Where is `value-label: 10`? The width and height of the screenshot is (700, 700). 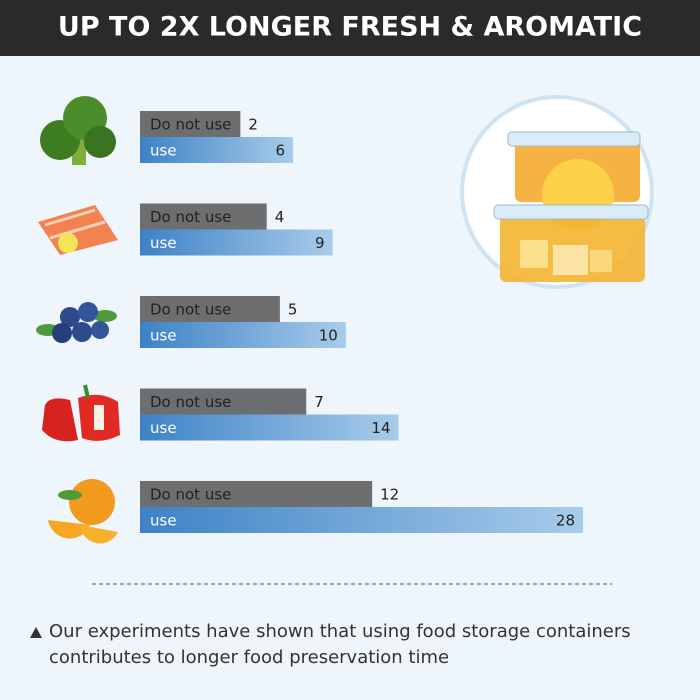 value-label: 10 is located at coordinates (328, 336).